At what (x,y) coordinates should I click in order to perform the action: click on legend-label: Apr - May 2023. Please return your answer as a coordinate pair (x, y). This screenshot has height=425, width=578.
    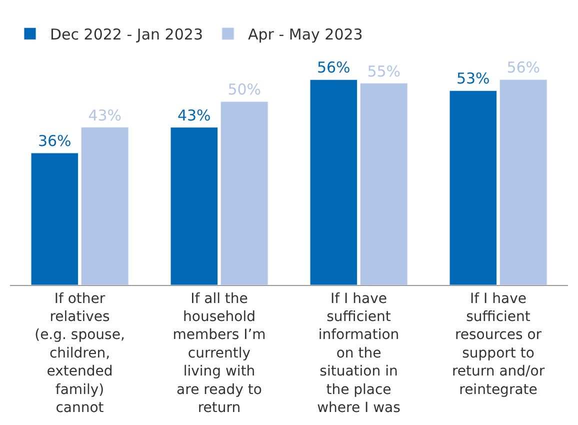
    Looking at the image, I should click on (305, 35).